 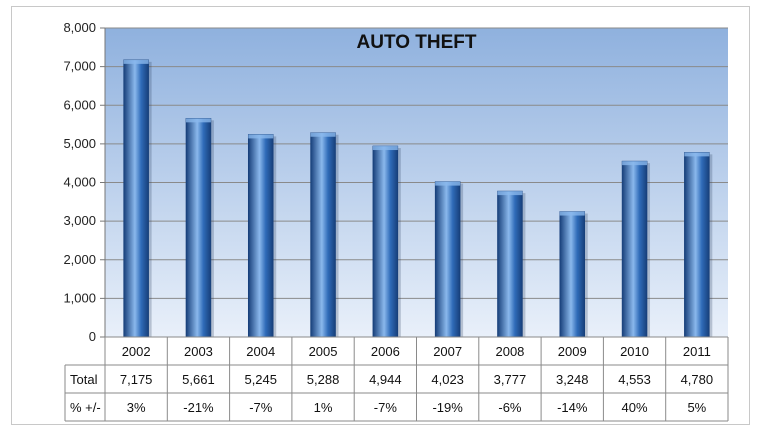 What do you see at coordinates (136, 351) in the screenshot?
I see `x-tick-label: 2002` at bounding box center [136, 351].